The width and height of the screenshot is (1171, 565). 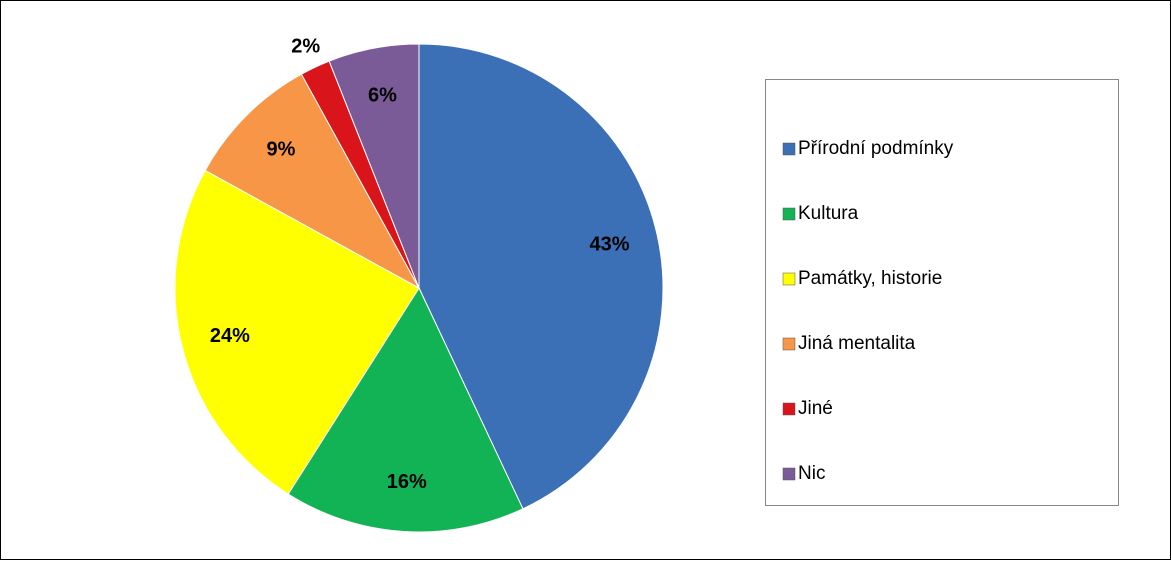 What do you see at coordinates (870, 278) in the screenshot?
I see `legend-label: Památky, historie` at bounding box center [870, 278].